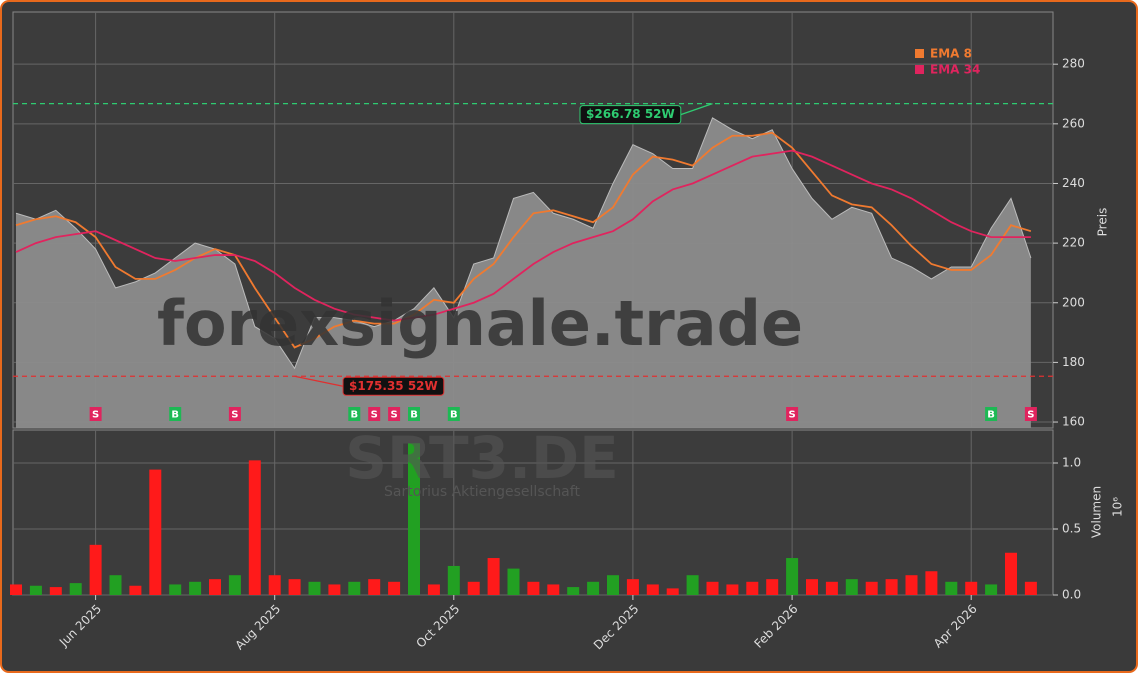 The image size is (1138, 673). I want to click on 52w-label: $175.35 52W, so click(393, 386).